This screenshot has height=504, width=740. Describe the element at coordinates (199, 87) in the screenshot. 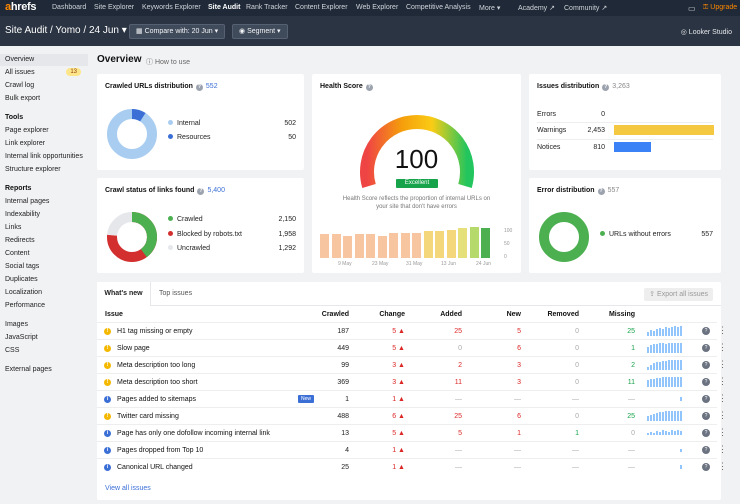

I see `info-icon: ?` at that location.